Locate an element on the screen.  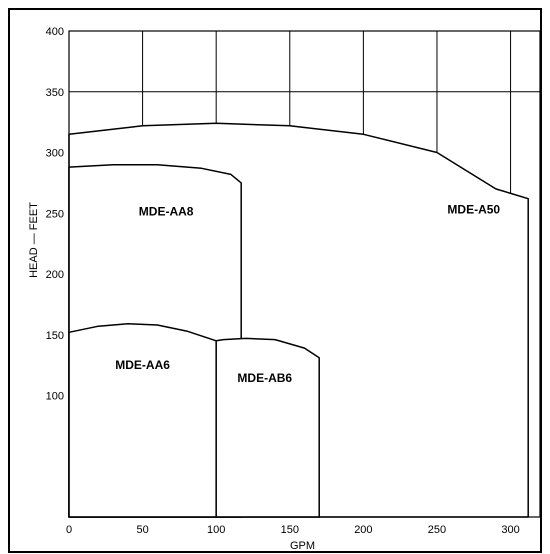
x-tick-label: 50 is located at coordinates (142, 530).